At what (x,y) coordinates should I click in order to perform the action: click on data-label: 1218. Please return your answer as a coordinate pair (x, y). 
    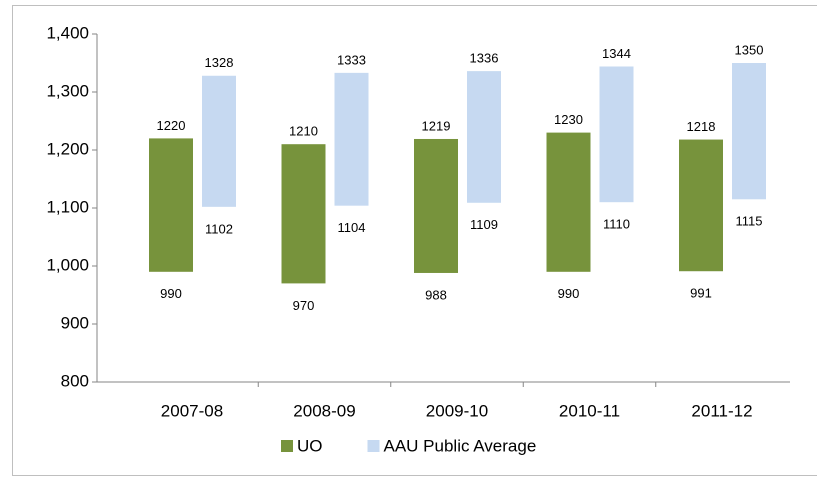
    Looking at the image, I should click on (701, 126).